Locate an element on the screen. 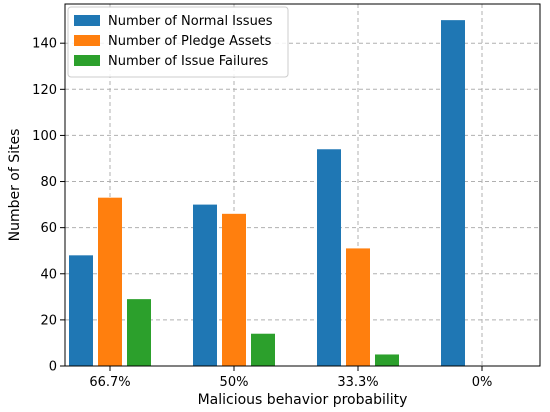 The image size is (550, 412). legend-box is located at coordinates (178, 42).